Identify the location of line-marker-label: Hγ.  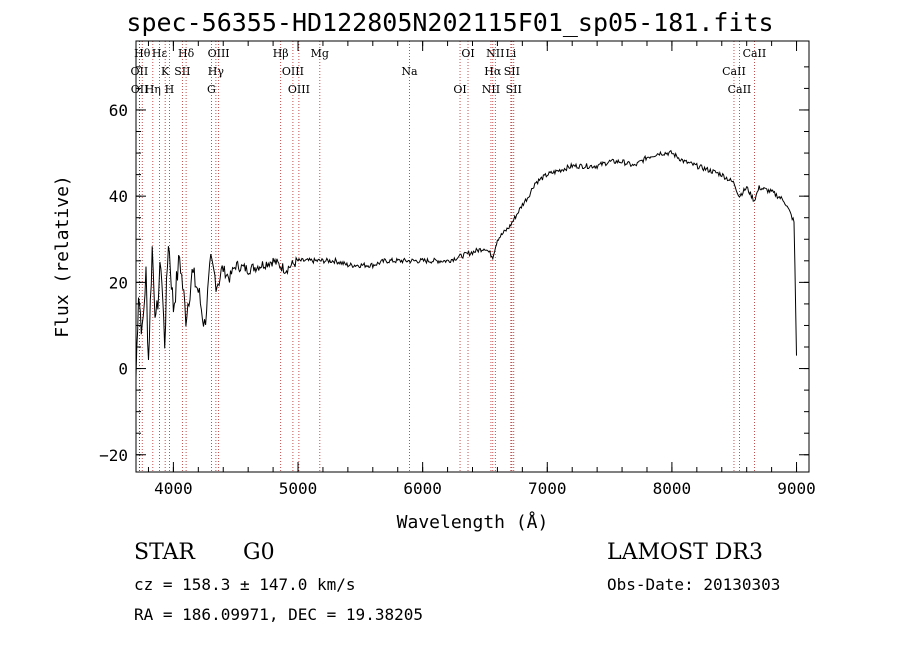
(216, 71).